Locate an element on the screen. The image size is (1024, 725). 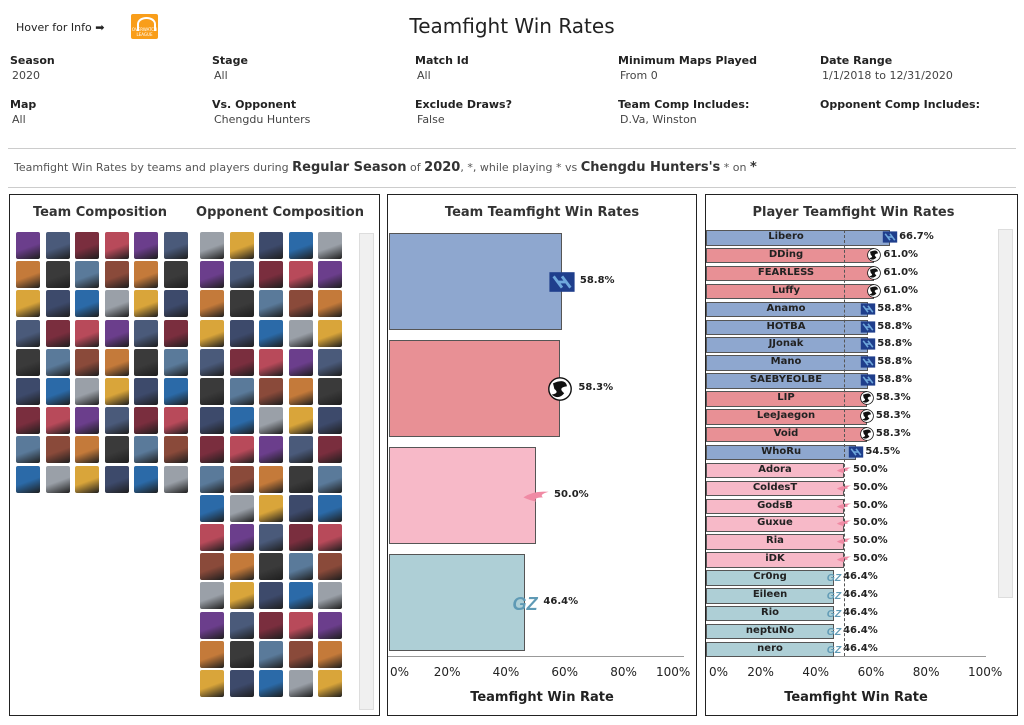
team-chart-x-tick: 20% is located at coordinates (447, 672).